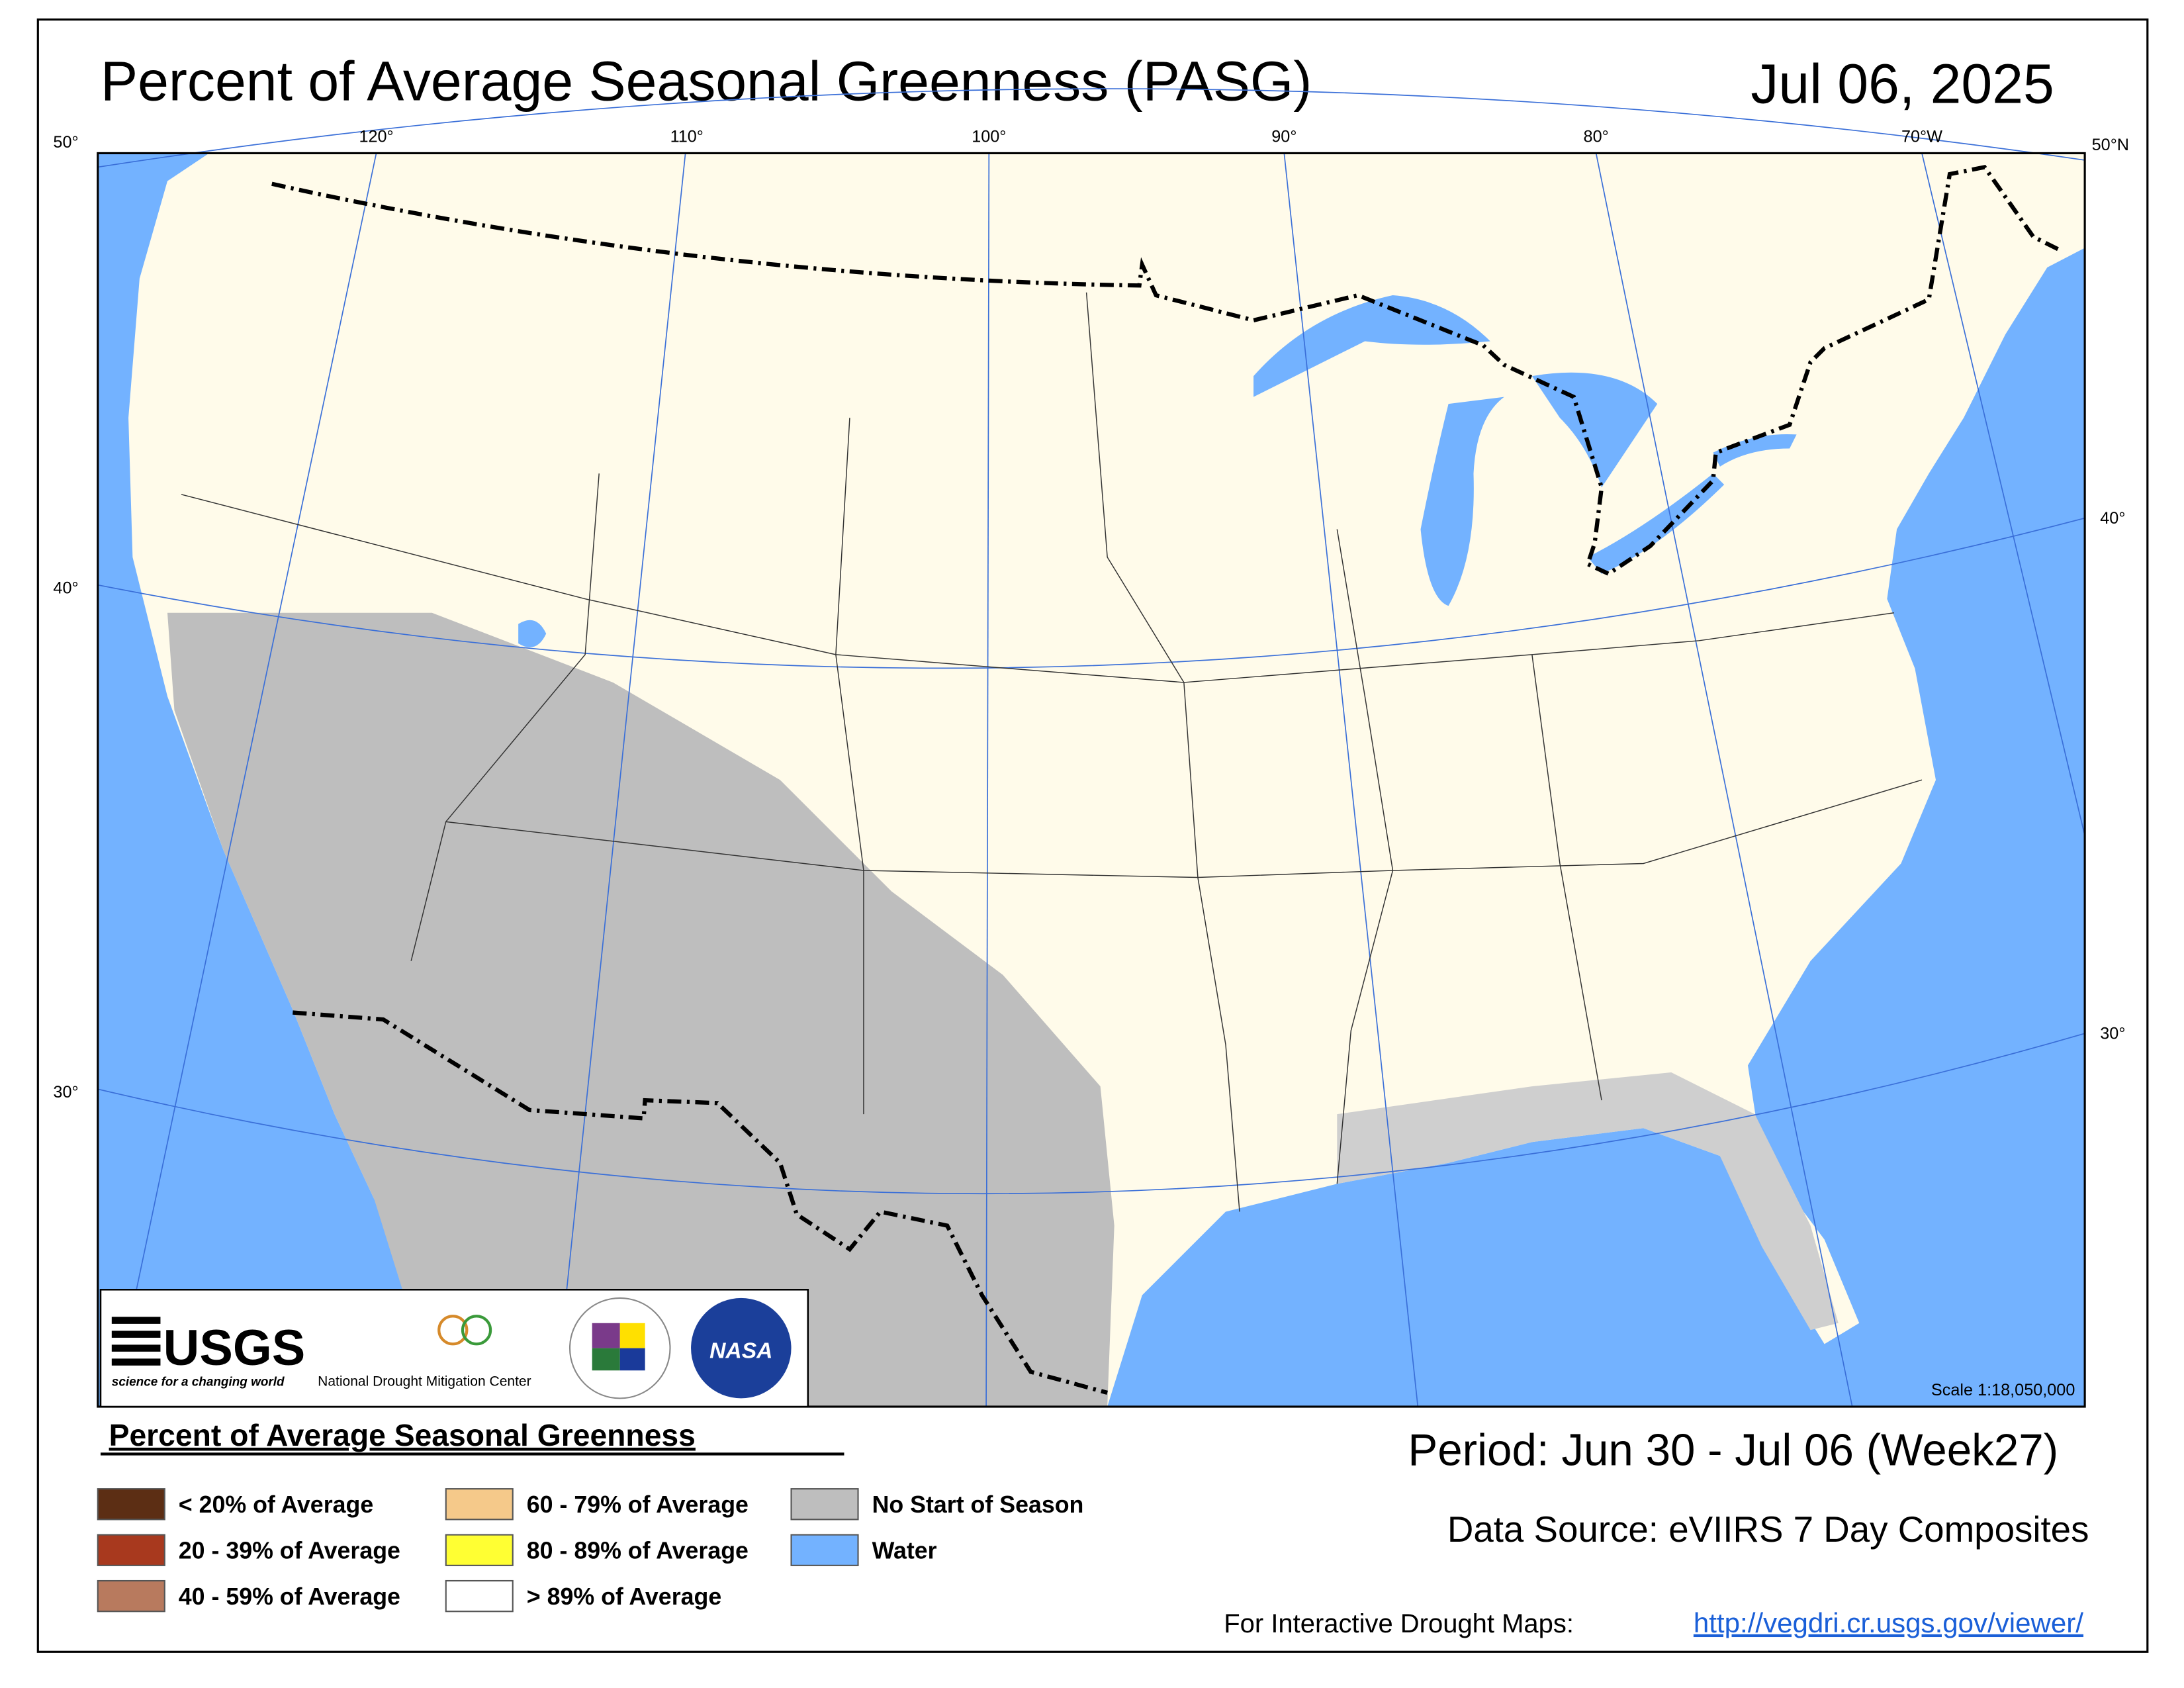 This screenshot has height=1688, width=2184. I want to click on lon-label: 80°, so click(1596, 137).